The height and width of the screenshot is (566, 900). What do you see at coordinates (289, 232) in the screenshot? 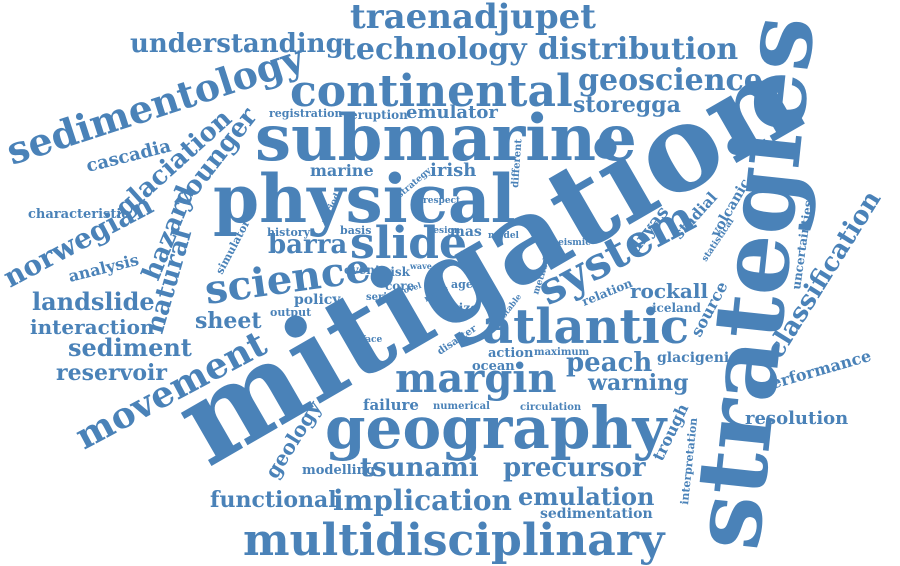
I see `word-history: history` at bounding box center [289, 232].